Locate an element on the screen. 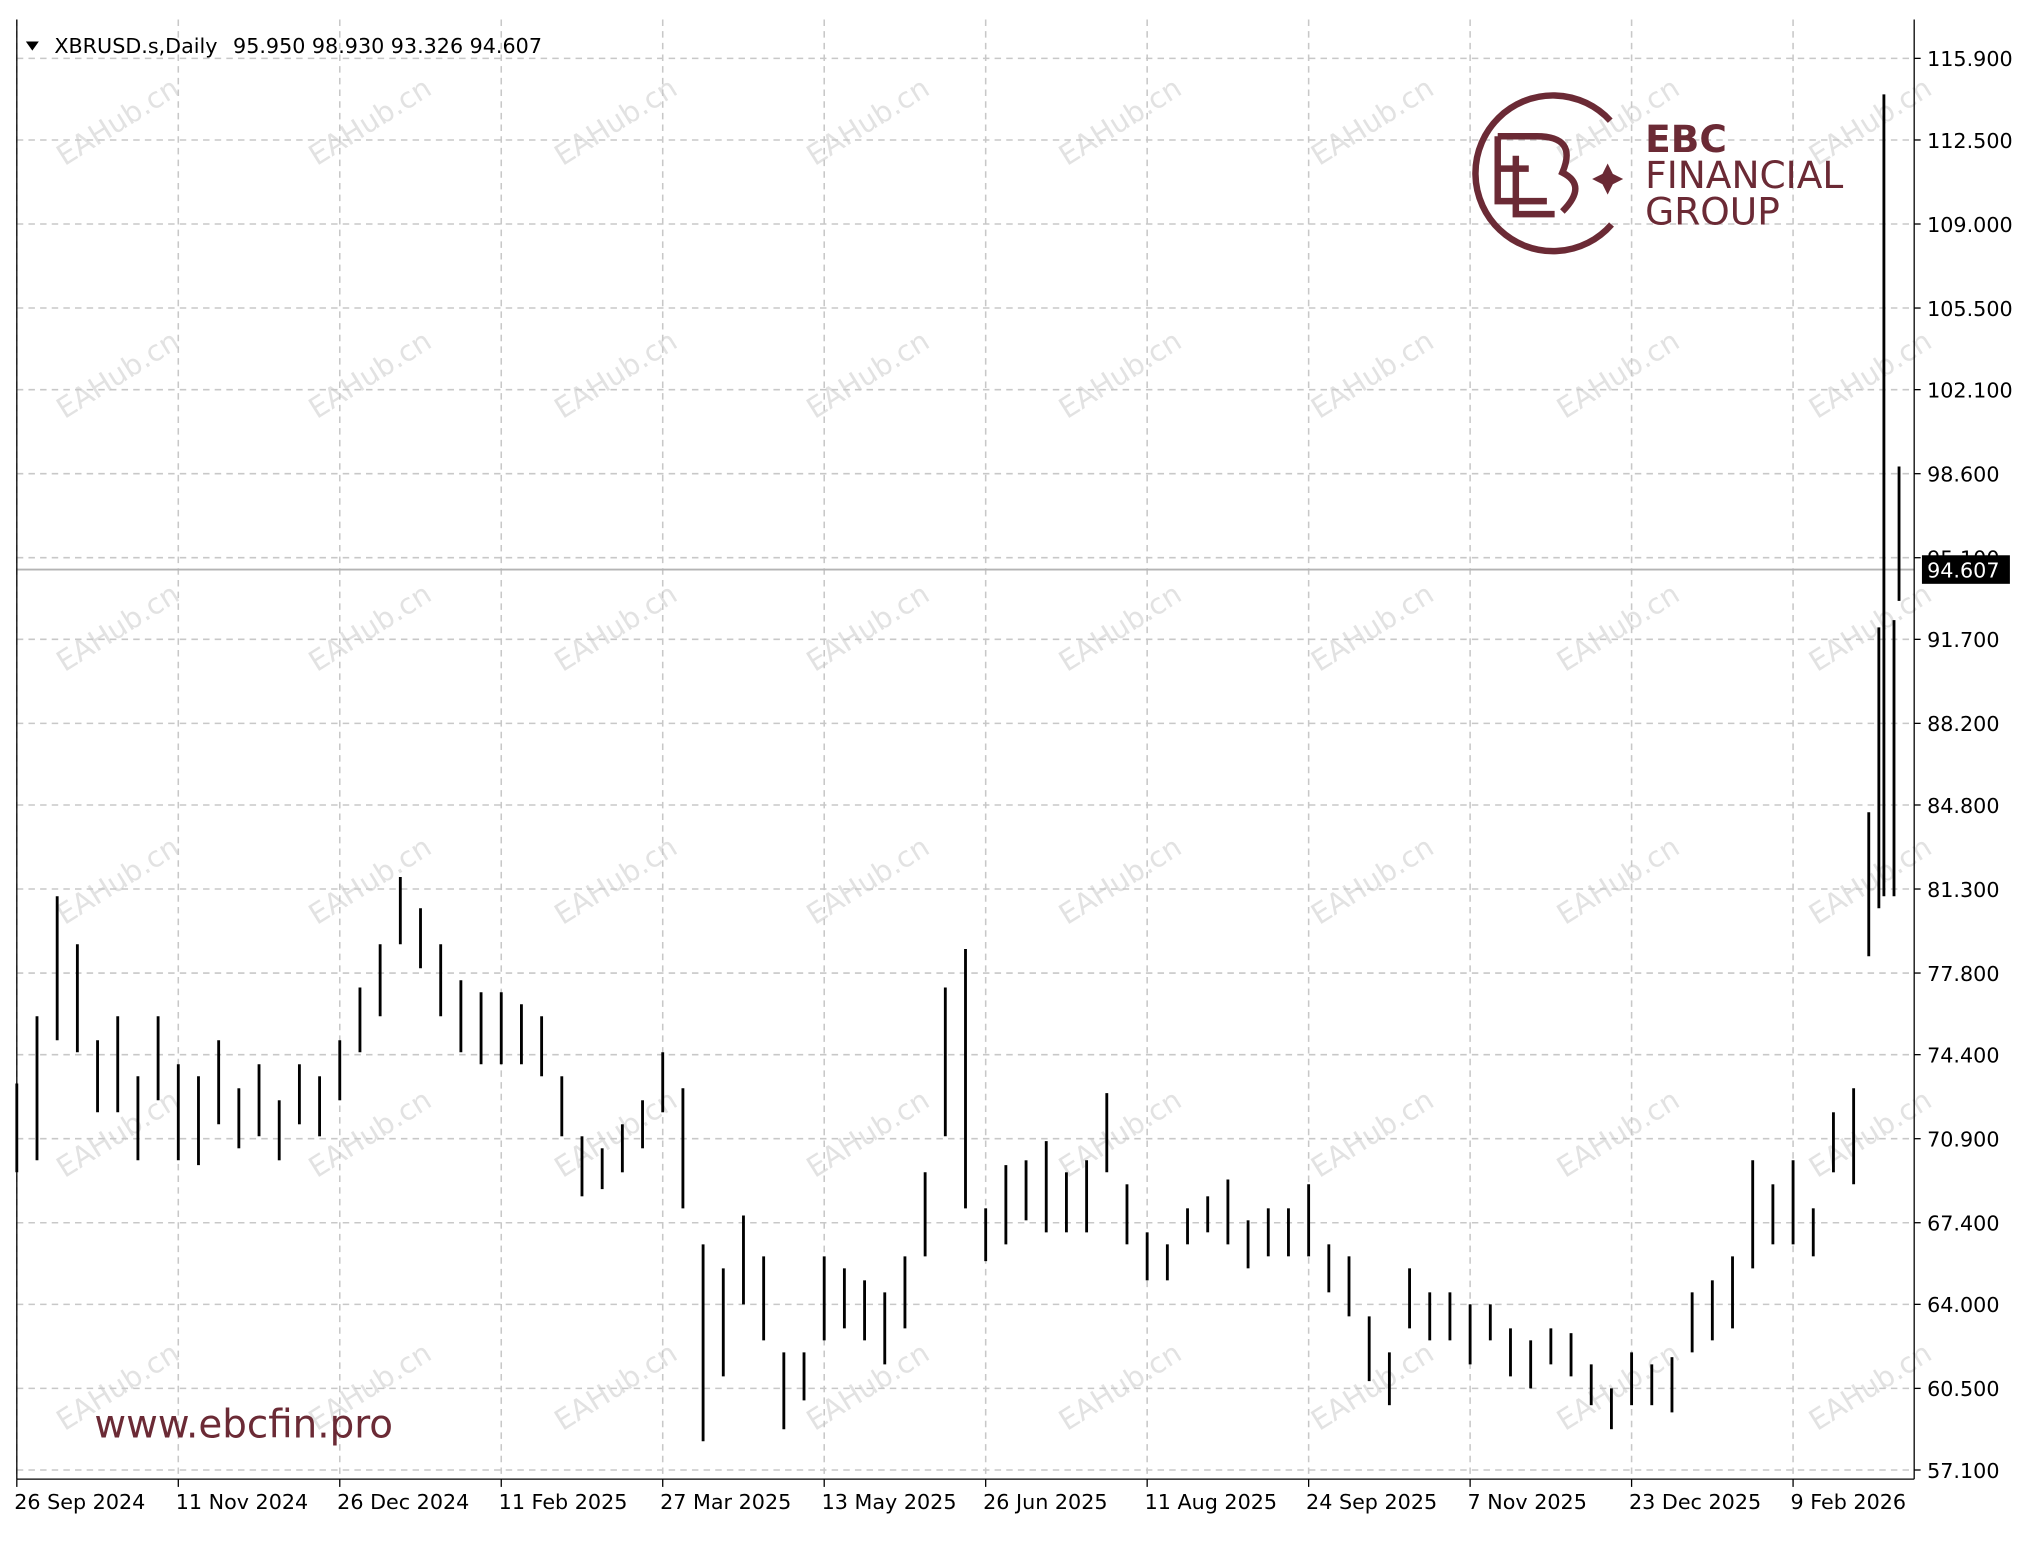 The width and height of the screenshot is (2028, 1544). x-tick-label: 26 Dec 2024 is located at coordinates (403, 1502).